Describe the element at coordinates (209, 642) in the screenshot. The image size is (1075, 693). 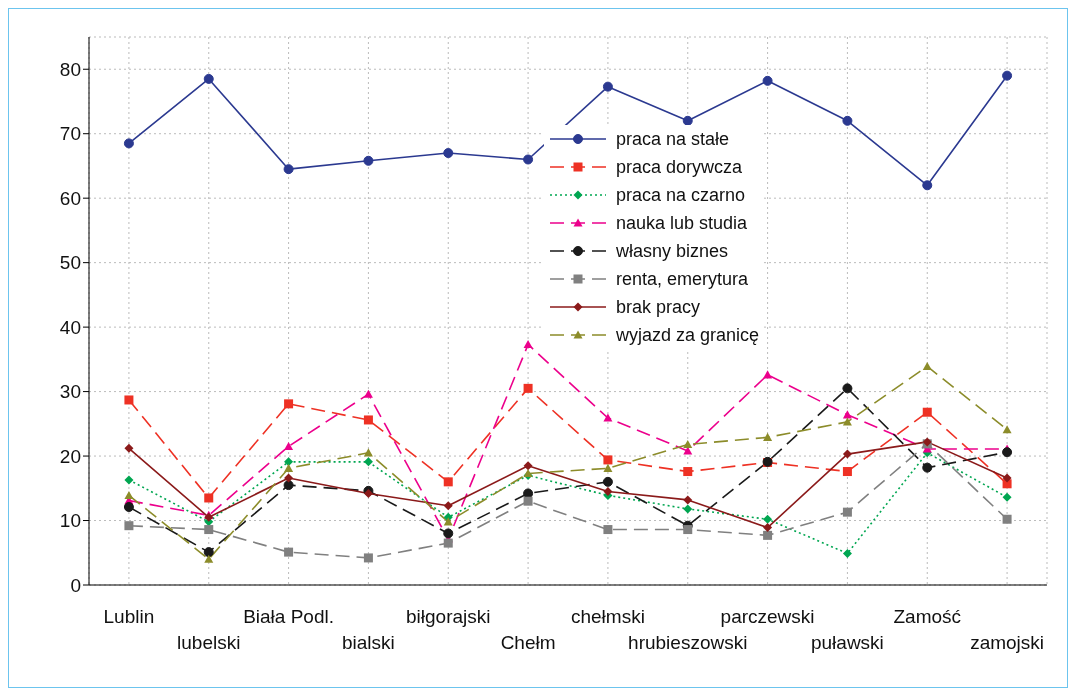
I see `x-tick-label: lubelski` at that location.